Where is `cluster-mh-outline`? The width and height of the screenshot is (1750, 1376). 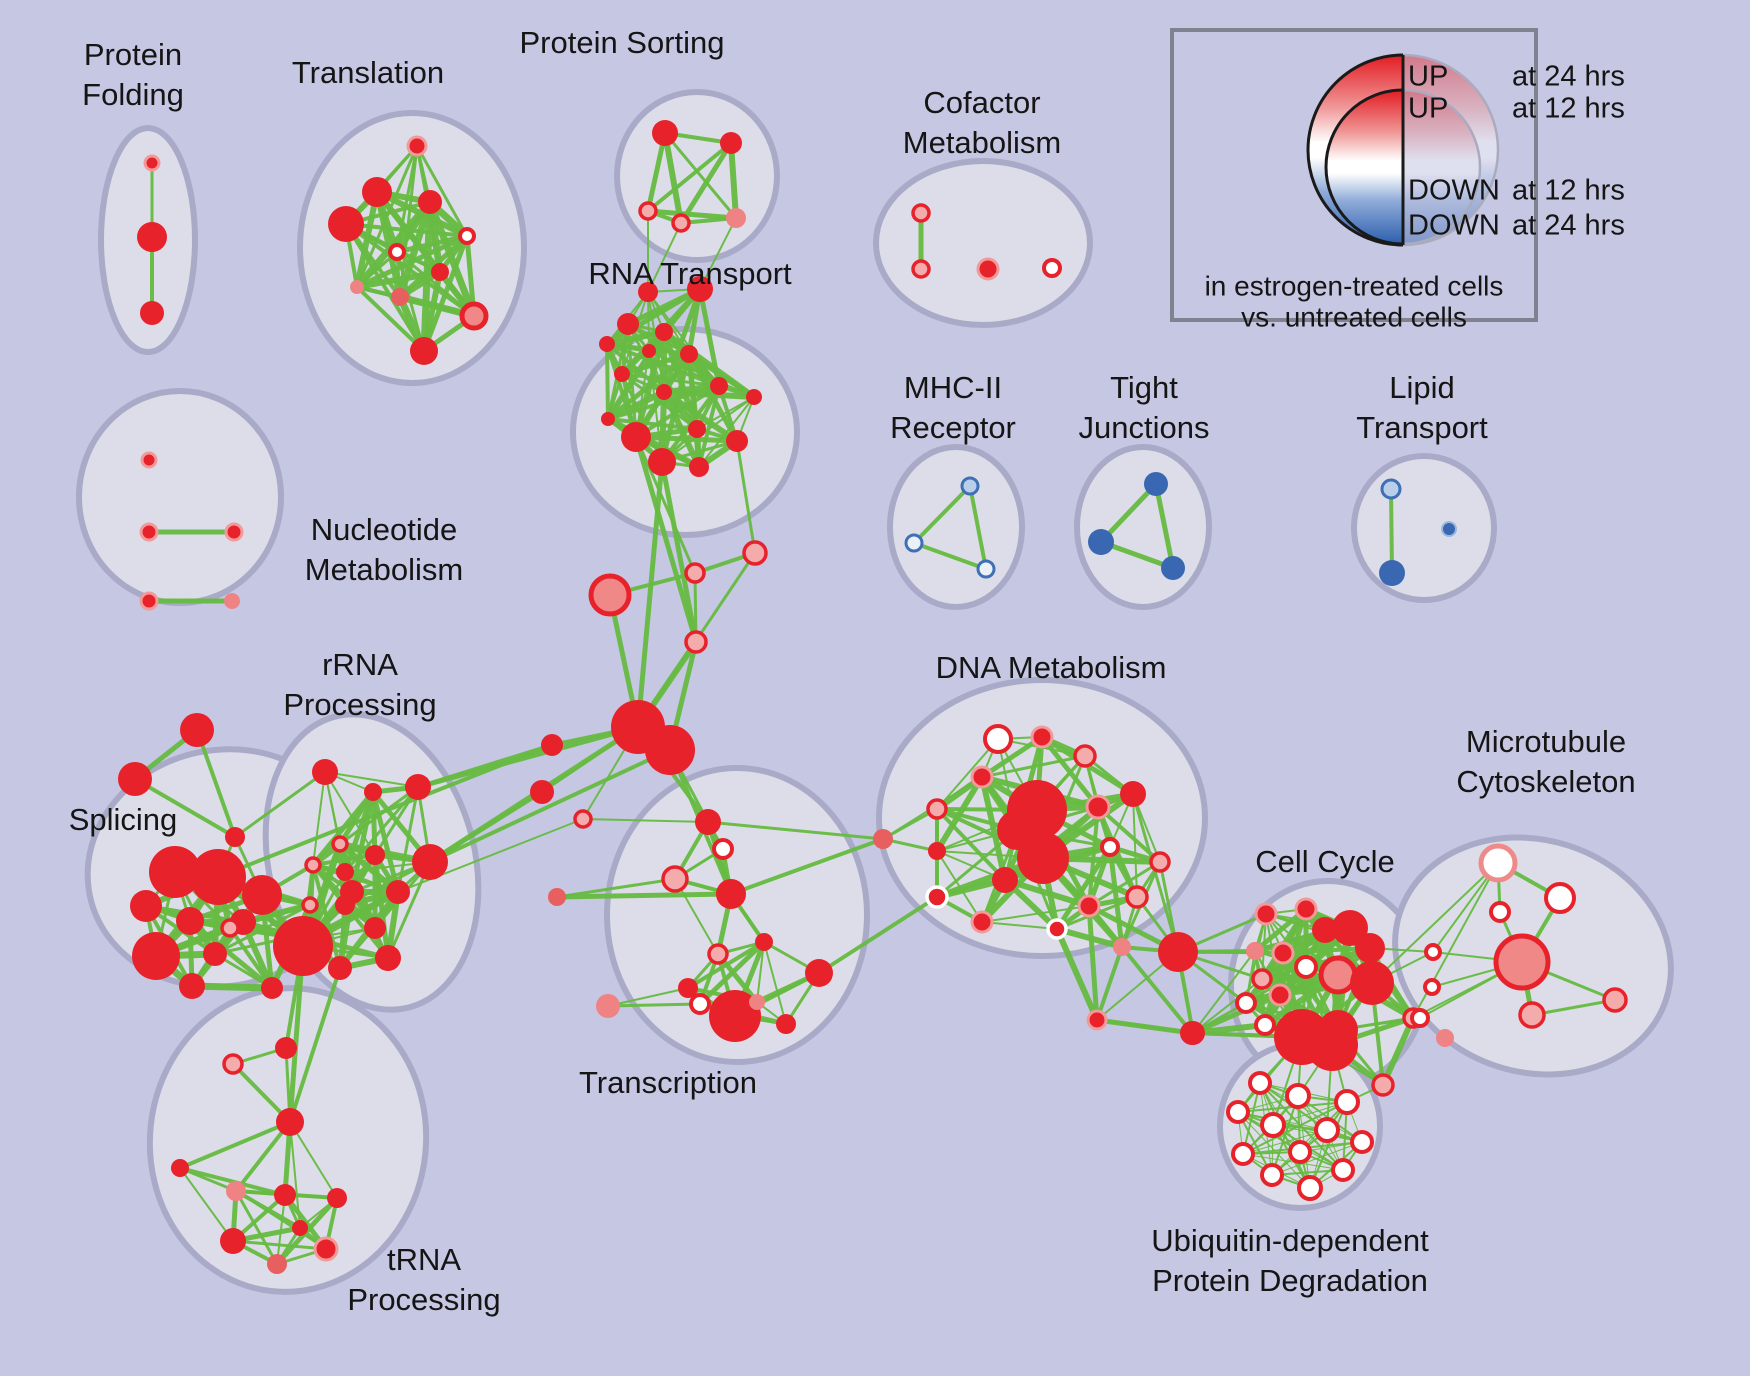 cluster-mh-outline is located at coordinates (956, 527).